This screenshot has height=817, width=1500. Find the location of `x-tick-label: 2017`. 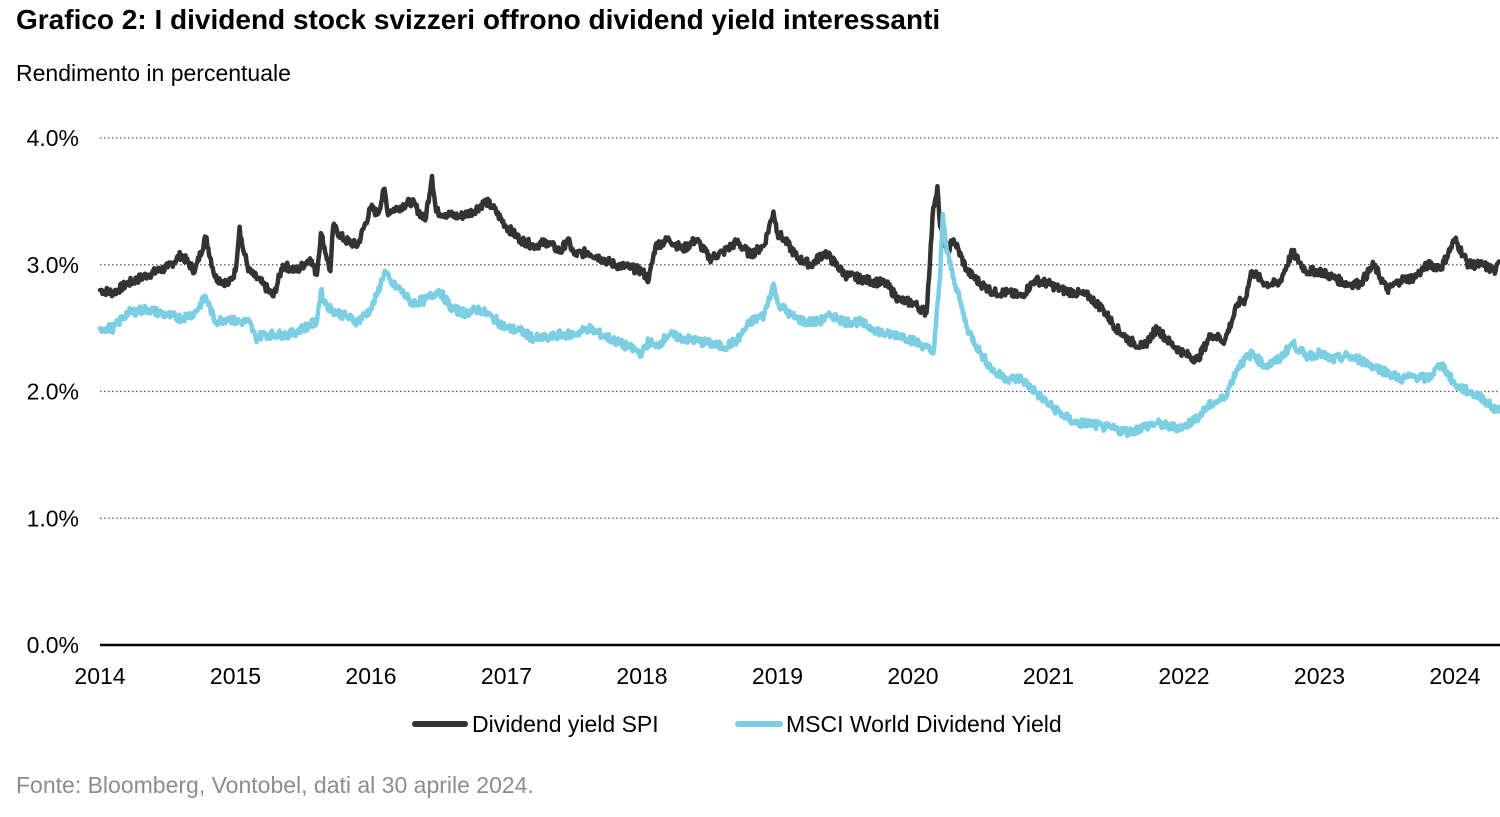

x-tick-label: 2017 is located at coordinates (506, 676).